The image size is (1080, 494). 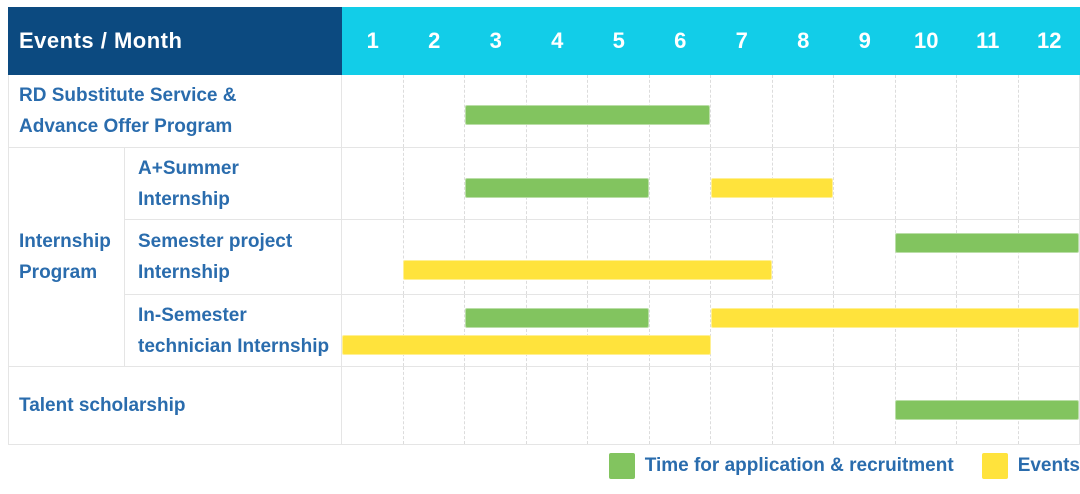 I want to click on month-header-1: 1, so click(x=372, y=40).